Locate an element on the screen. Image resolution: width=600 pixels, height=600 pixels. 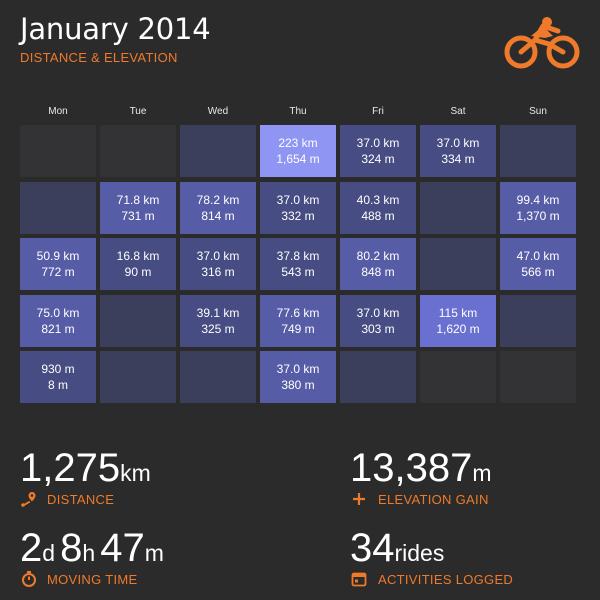
day-elevation: 749 m is located at coordinates (298, 328).